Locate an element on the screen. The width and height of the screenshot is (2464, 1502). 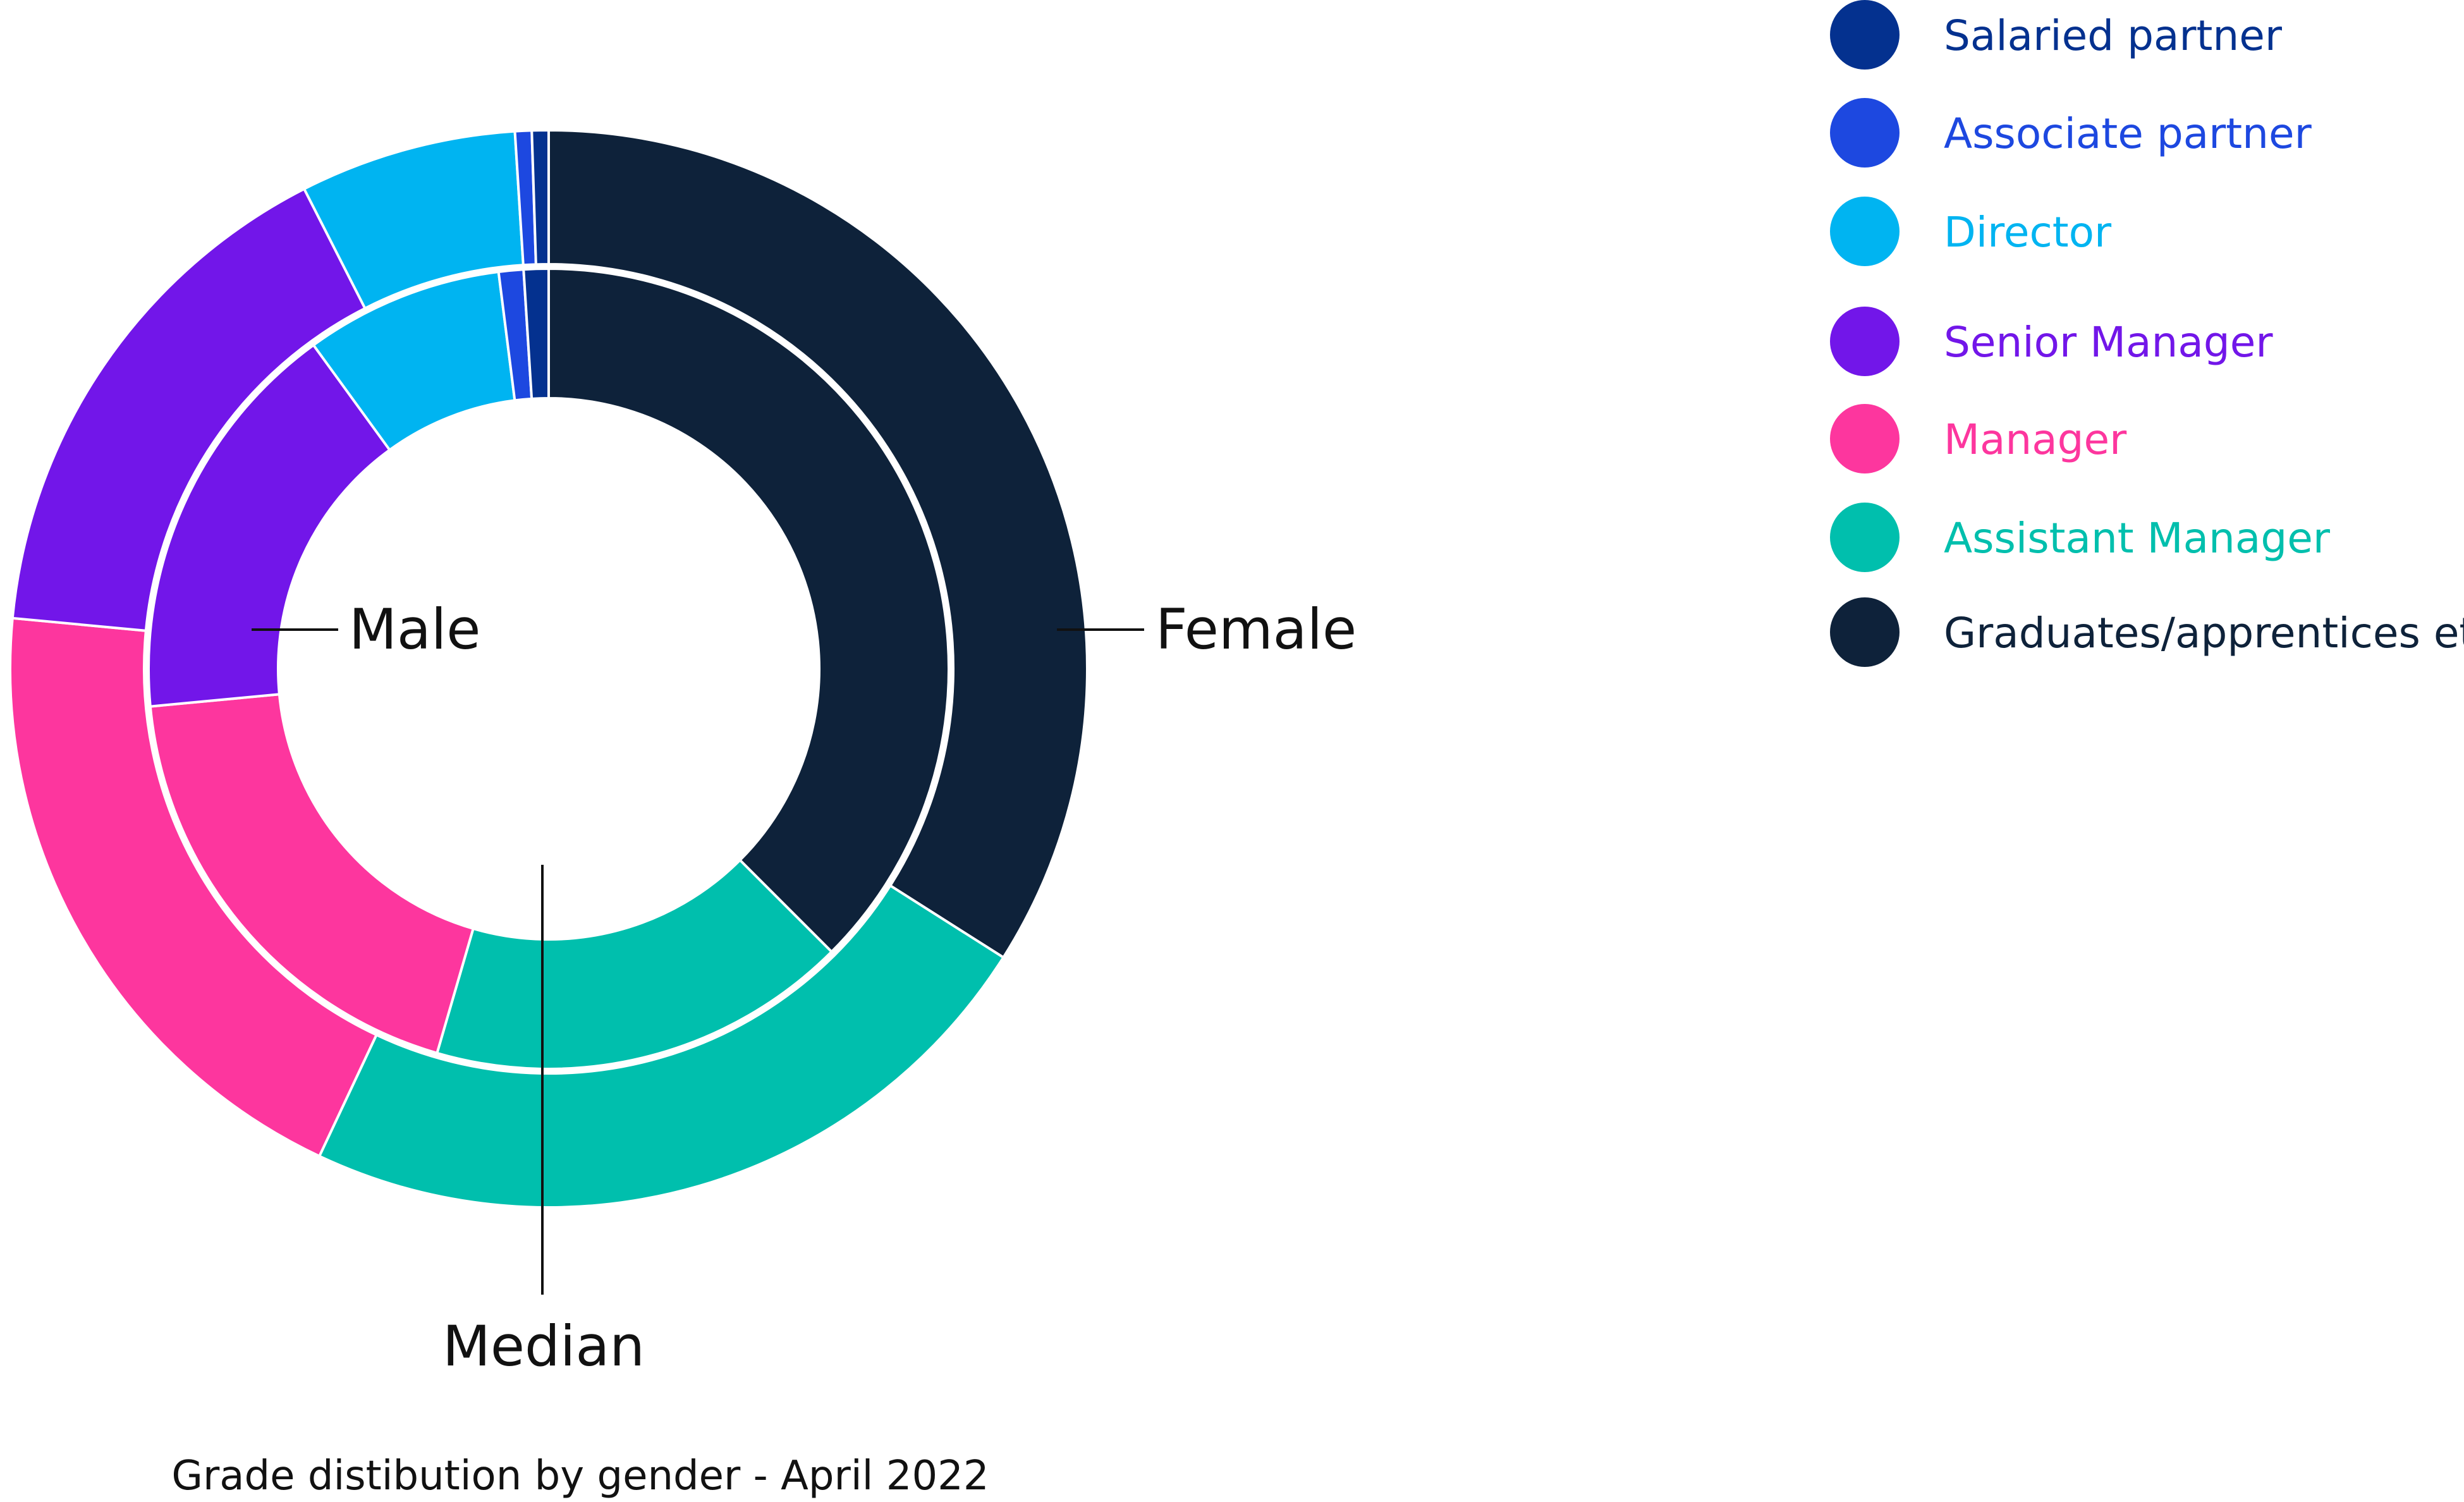
outer-ring-slice-manager is located at coordinates (194, 887).